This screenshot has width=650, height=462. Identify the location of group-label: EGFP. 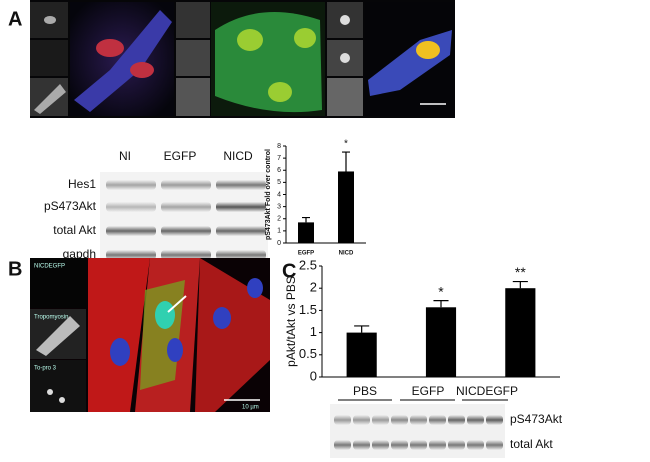
(428, 391).